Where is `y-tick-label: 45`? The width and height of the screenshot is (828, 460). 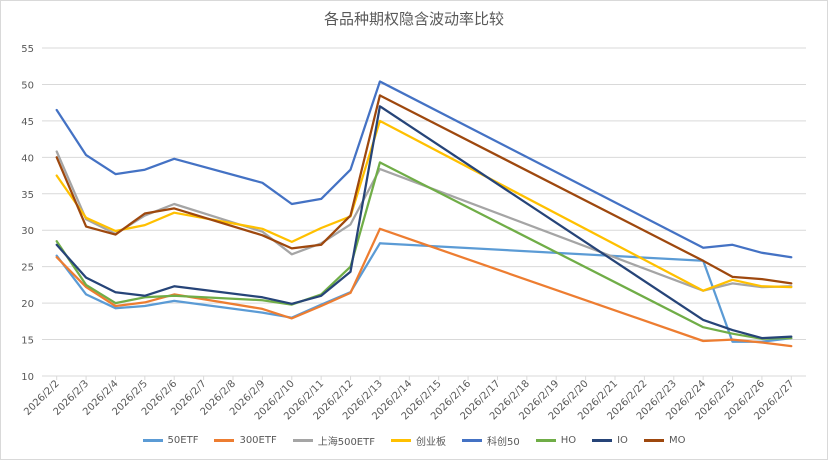 y-tick-label: 45 is located at coordinates (27, 122).